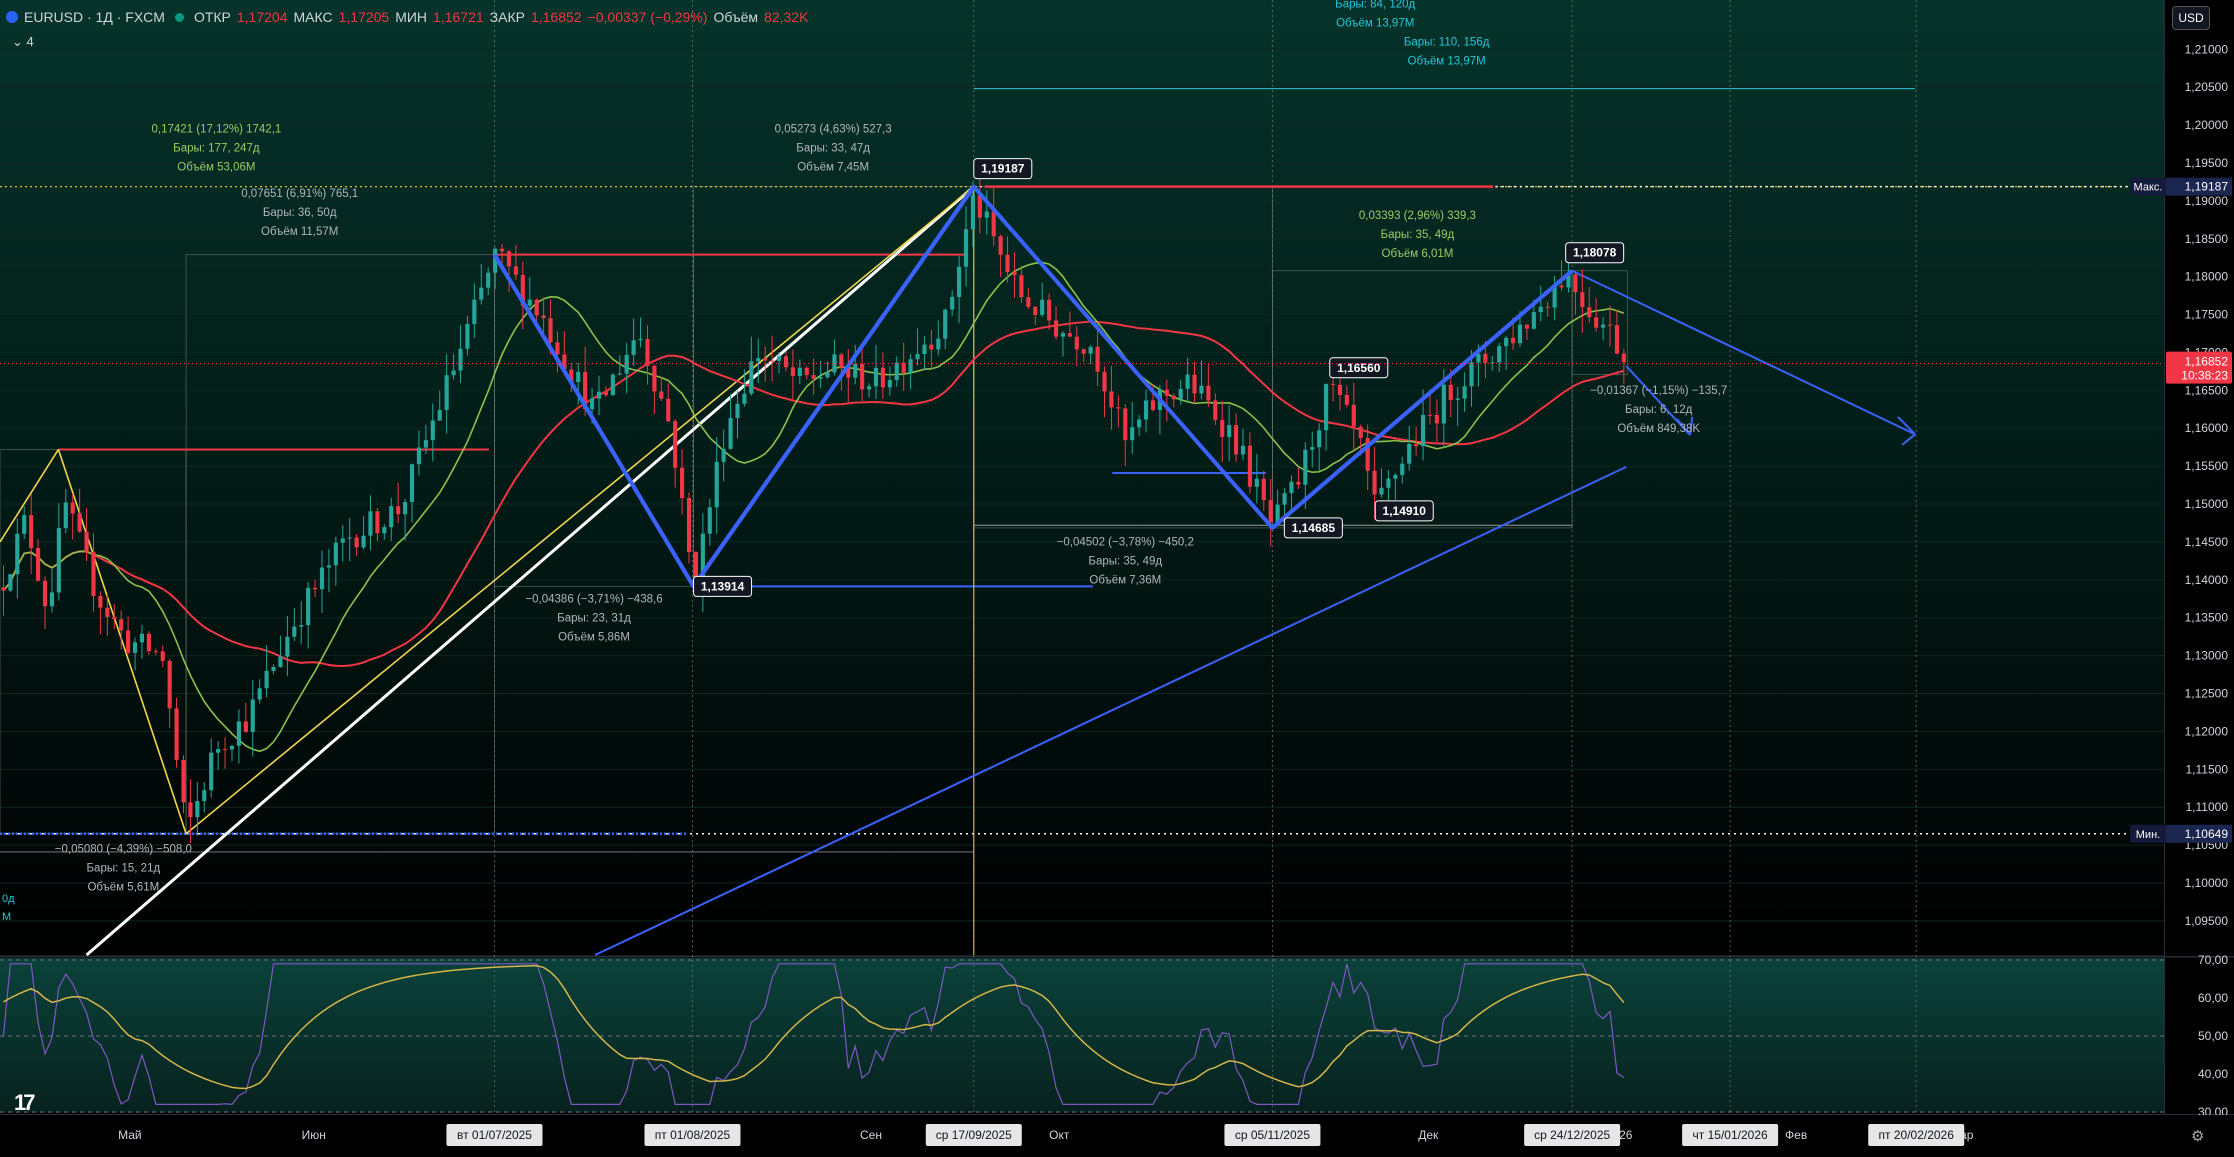 The height and width of the screenshot is (1157, 2234). Describe the element at coordinates (23, 42) in the screenshot. I see `indicators-toggle: ⌄ 4` at that location.